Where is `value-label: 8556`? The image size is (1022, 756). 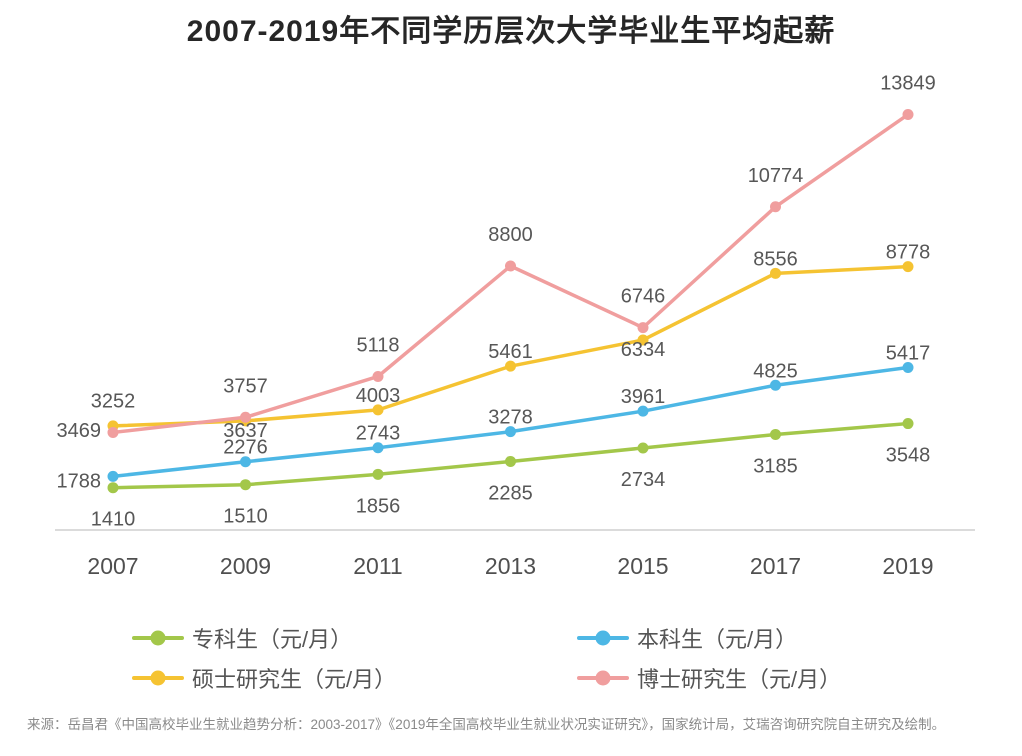 value-label: 8556 is located at coordinates (775, 259).